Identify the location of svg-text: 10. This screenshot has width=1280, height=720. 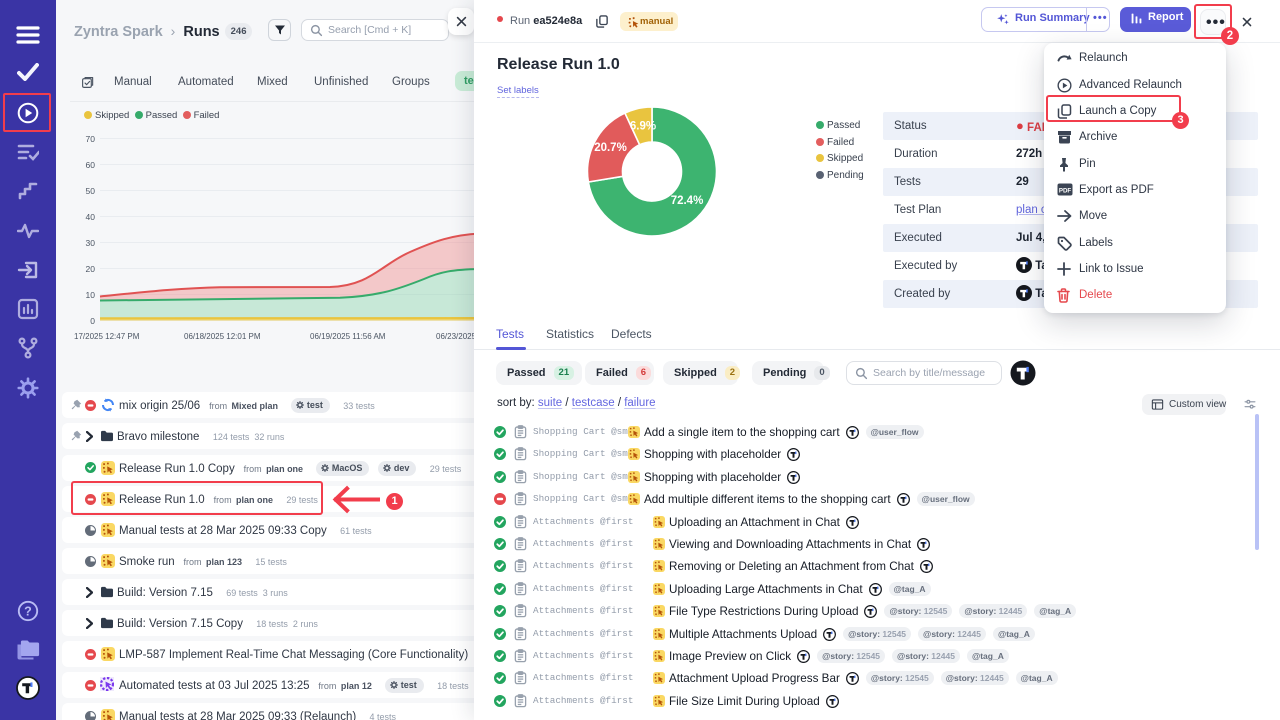
(91, 295).